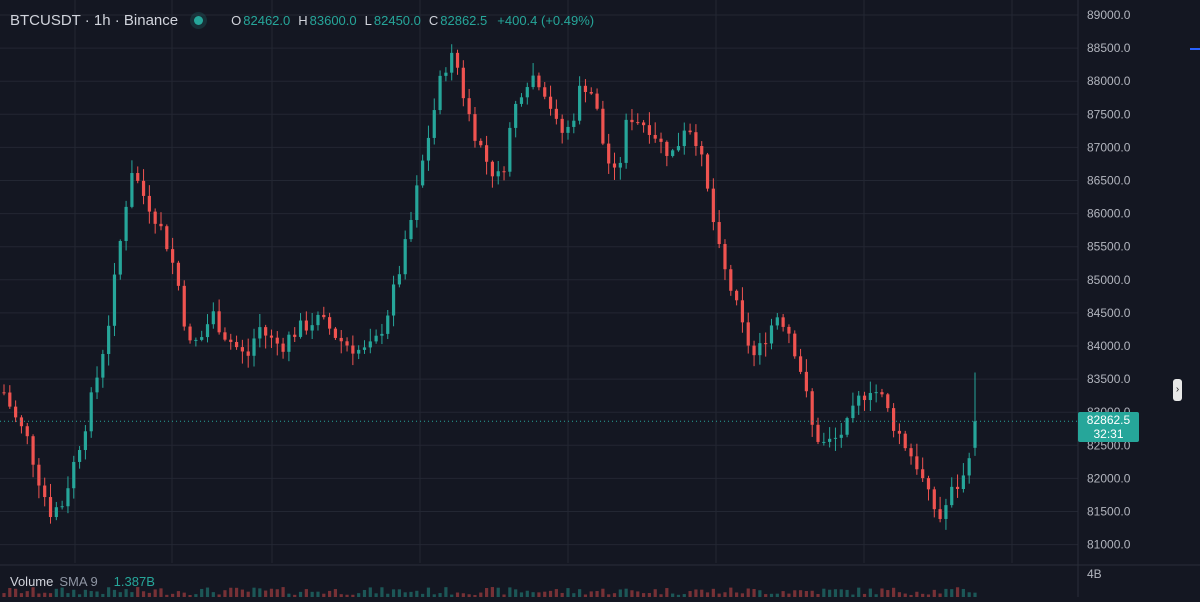 This screenshot has height=602, width=1200. Describe the element at coordinates (32, 581) in the screenshot. I see `volume-label: Volume` at that location.